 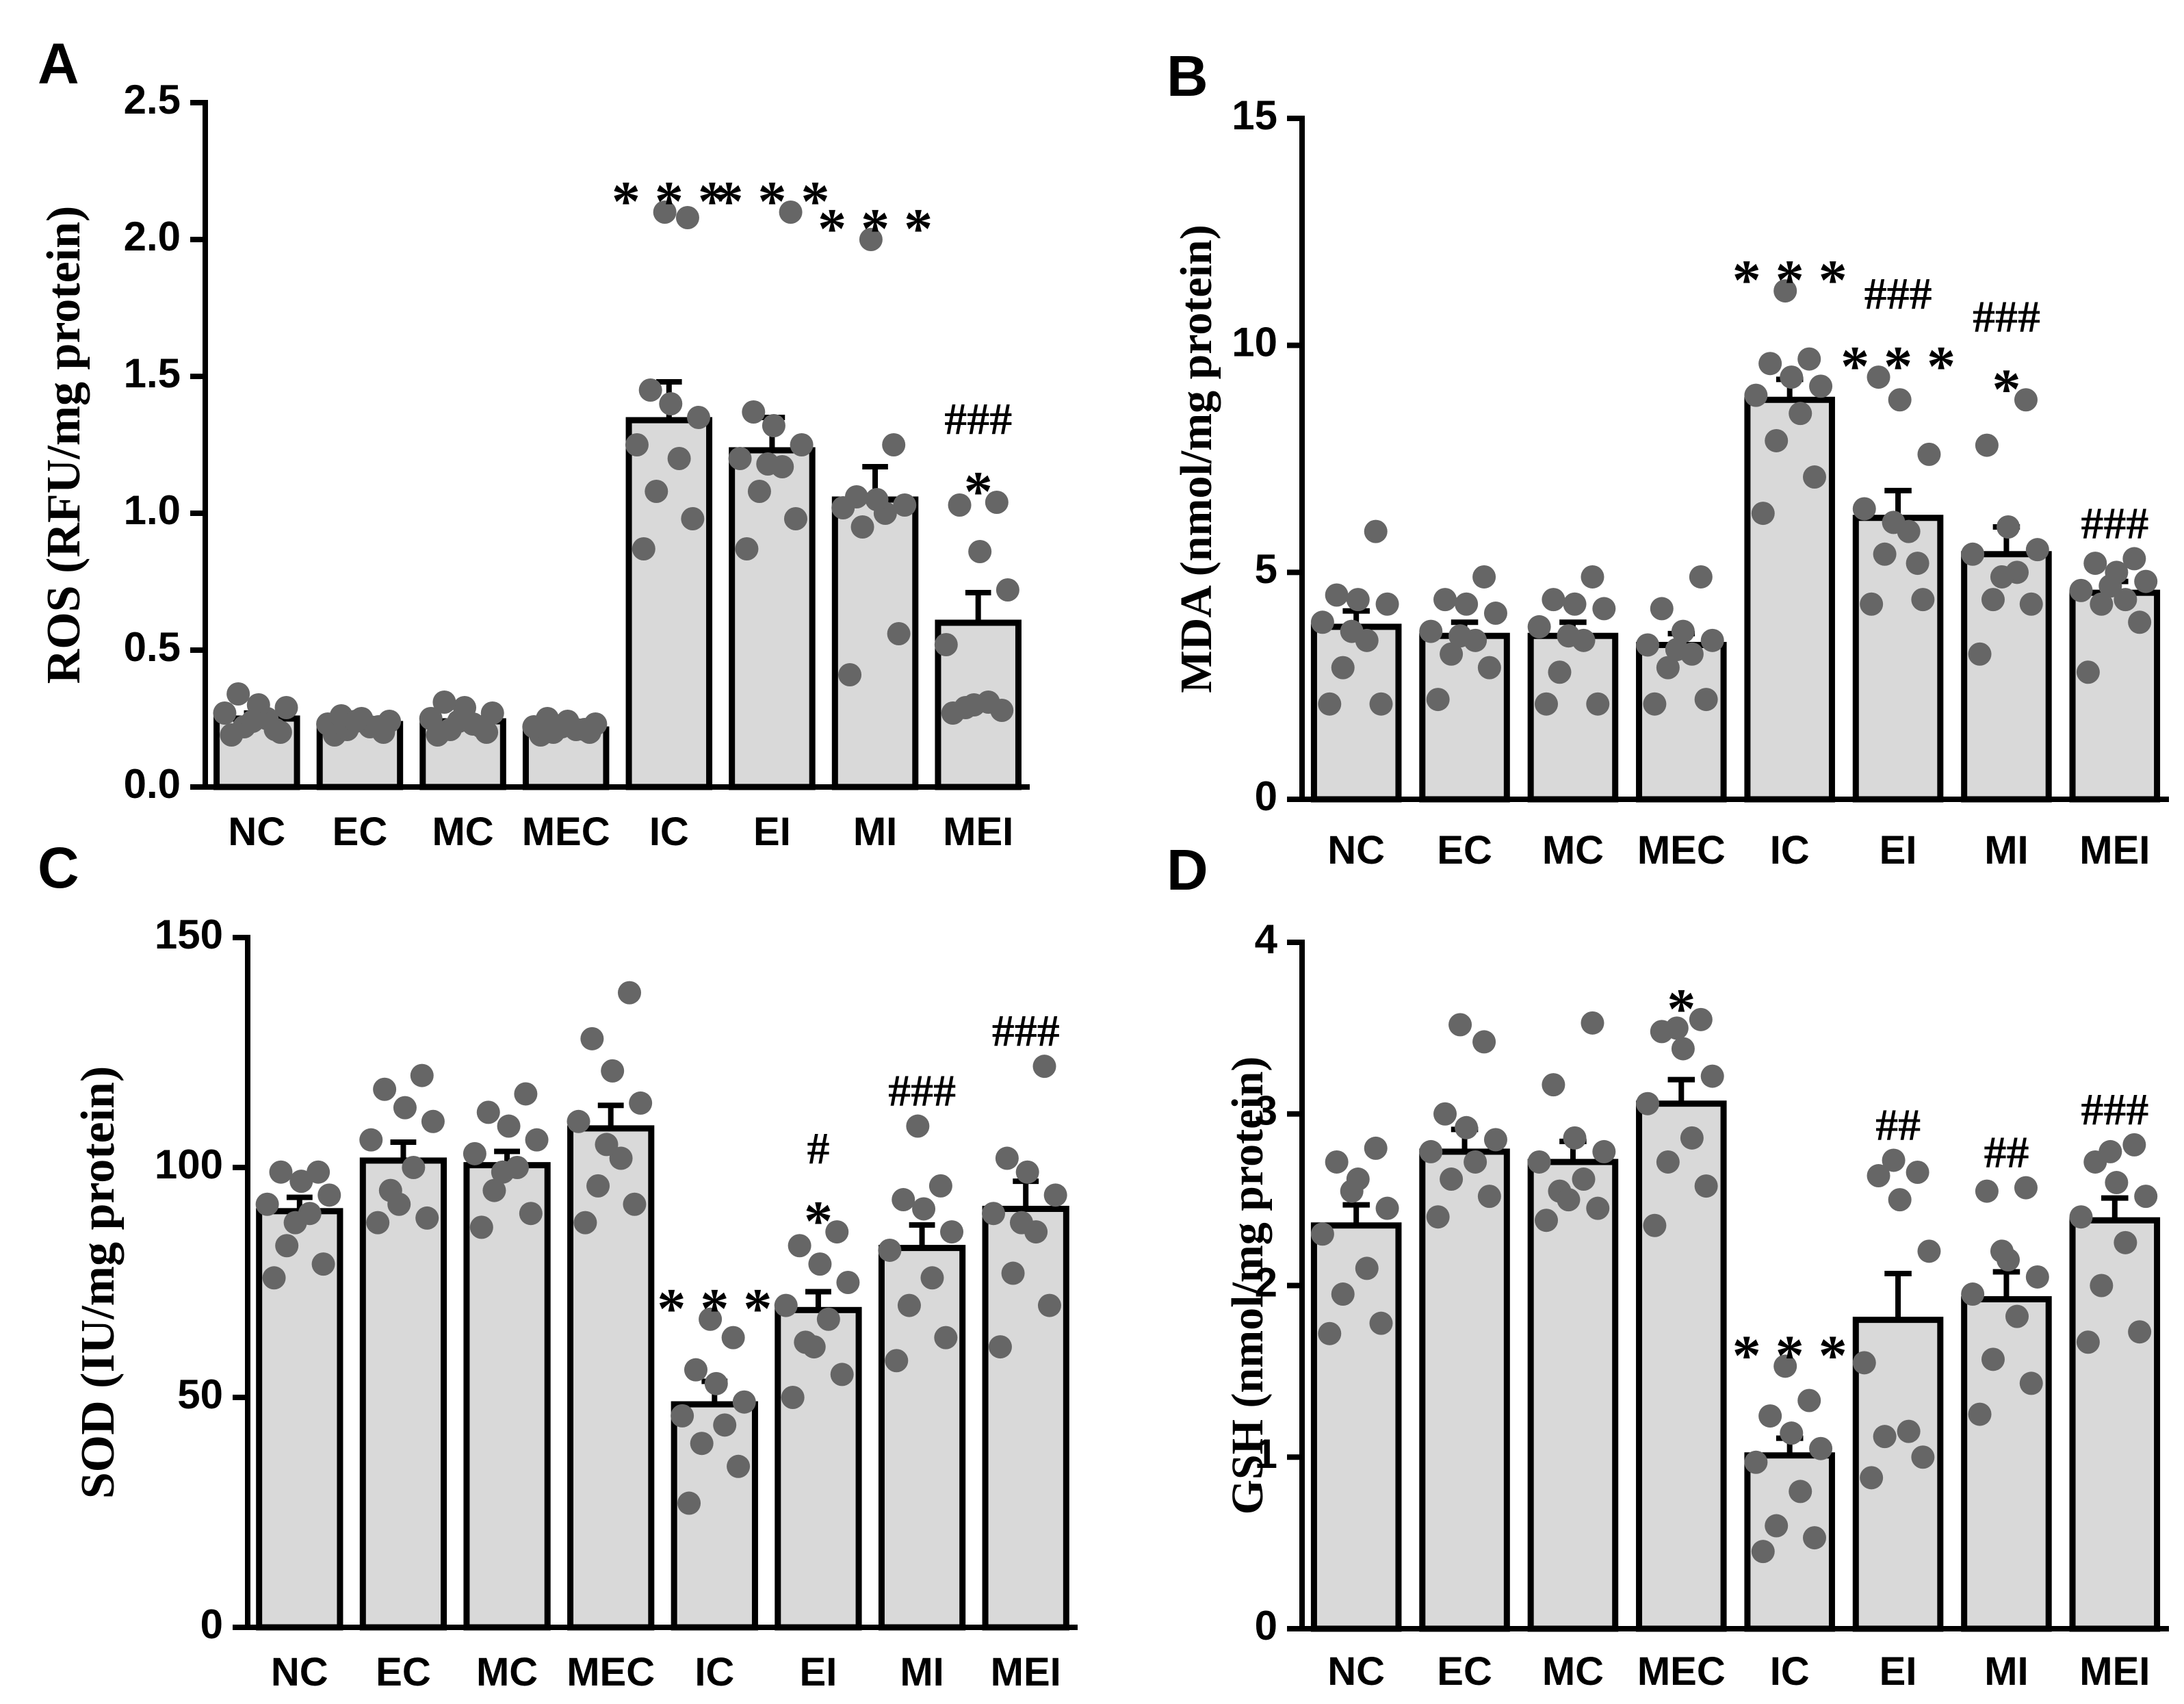 I want to click on panel-c-bar-ic, so click(x=714, y=1516).